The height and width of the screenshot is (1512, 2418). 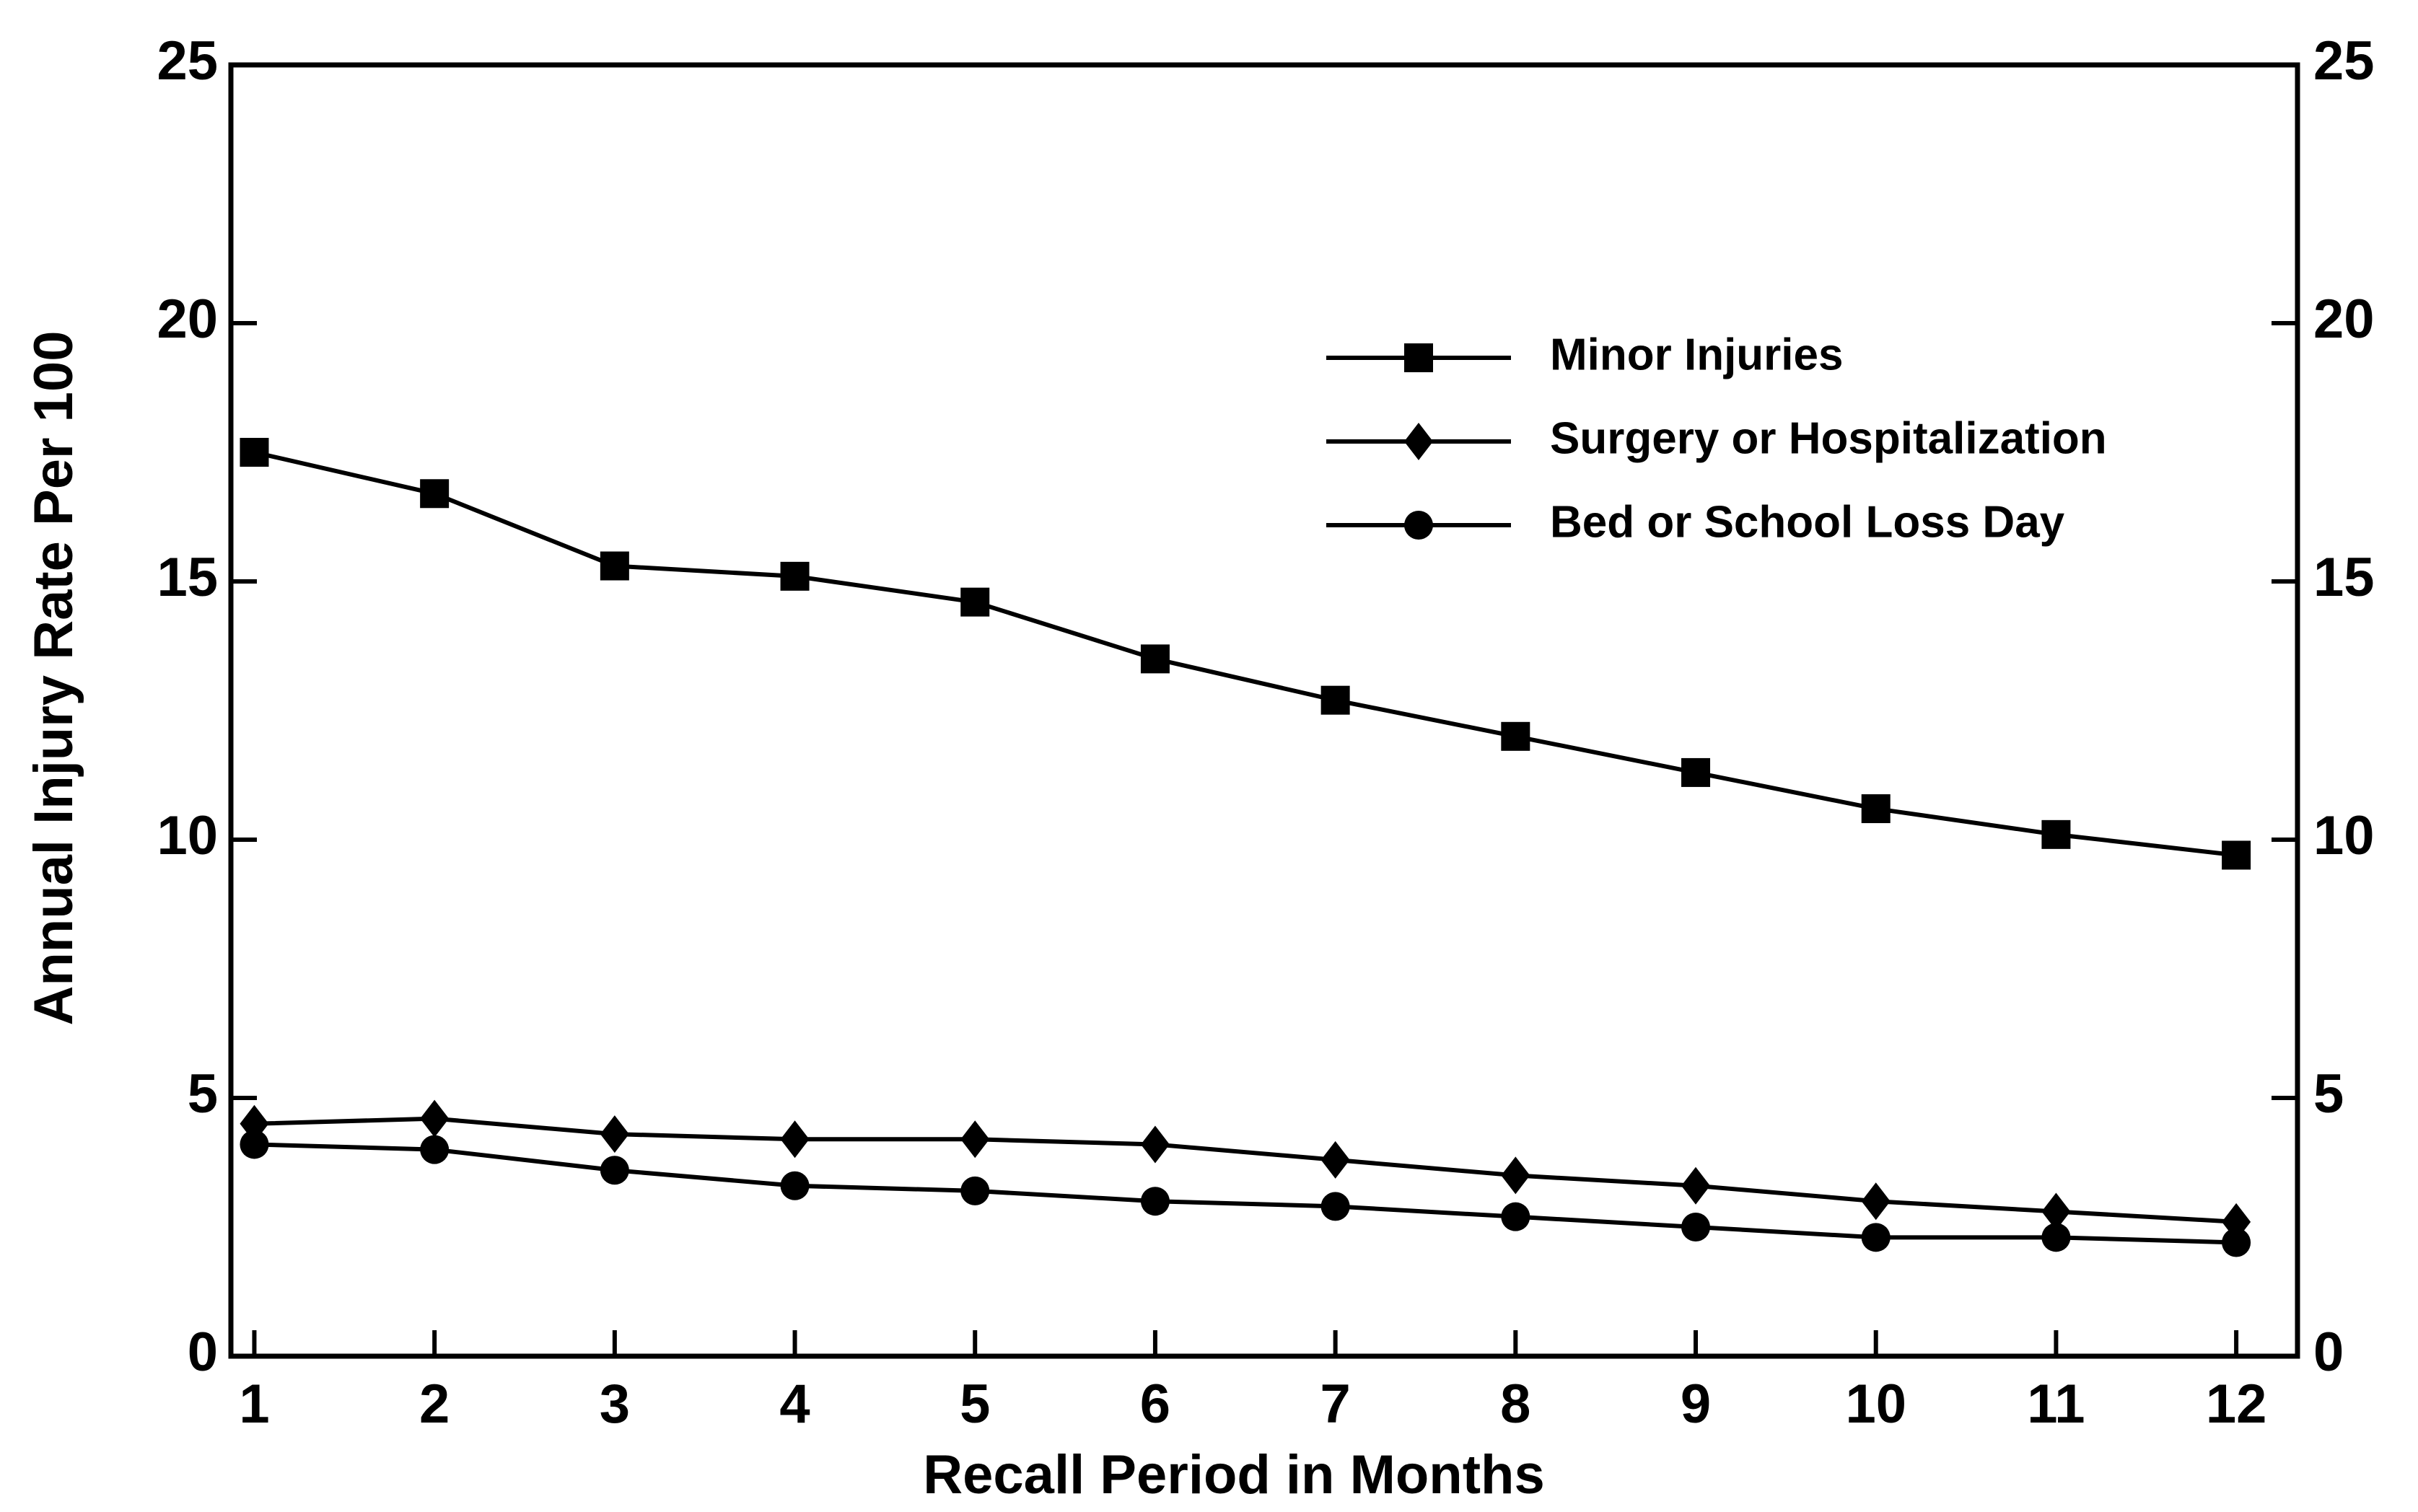 I want to click on x-tick-label: 11, so click(x=2056, y=1404).